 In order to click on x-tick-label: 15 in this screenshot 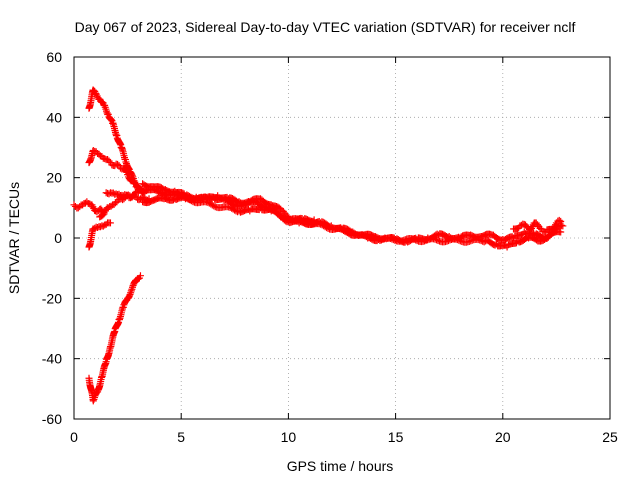, I will do `click(396, 437)`.